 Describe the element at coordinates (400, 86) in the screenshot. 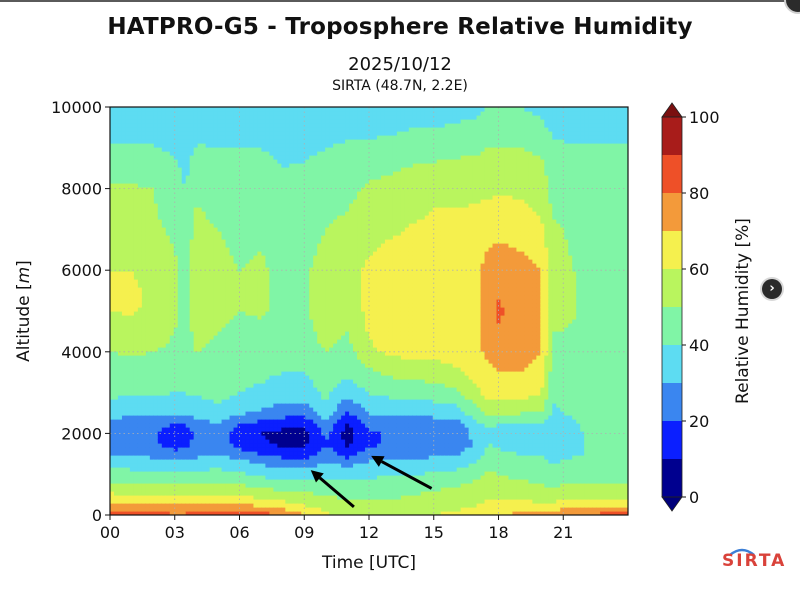

I see `chart-site: SIRTA (48.7N, 2.2E)` at that location.